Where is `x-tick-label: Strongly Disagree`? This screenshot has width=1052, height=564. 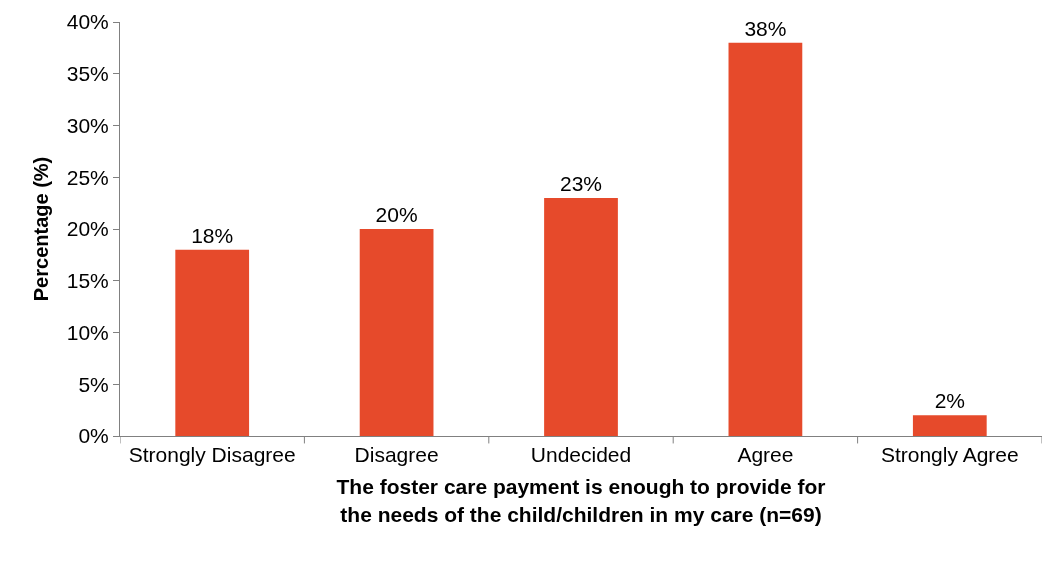 x-tick-label: Strongly Disagree is located at coordinates (212, 455).